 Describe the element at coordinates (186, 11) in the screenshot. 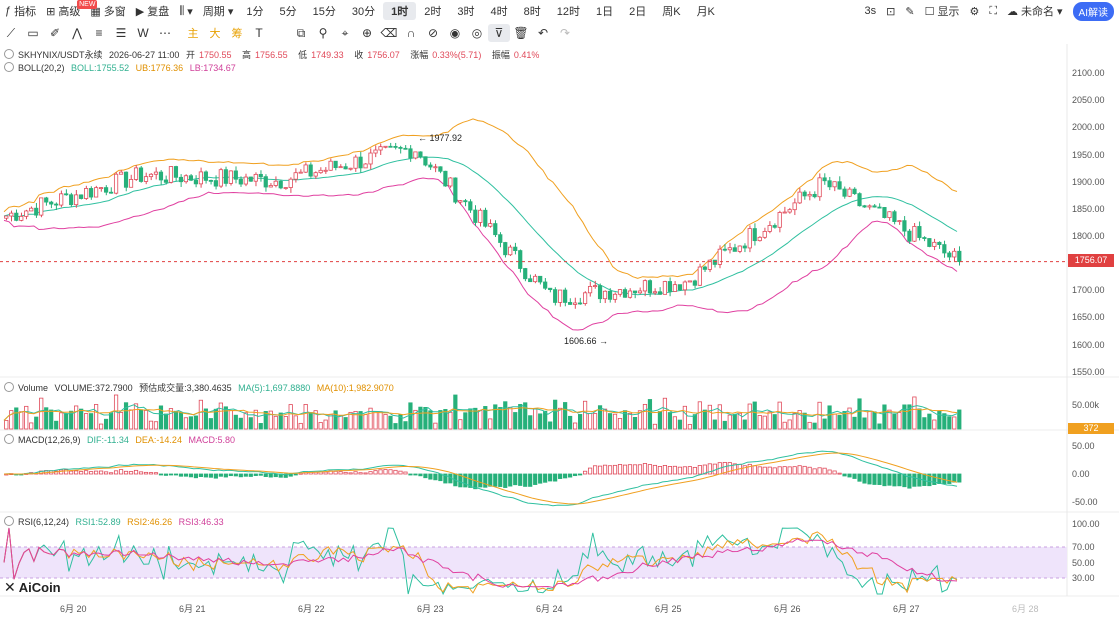

I see `chart-type-button: ⫼ ▾` at that location.